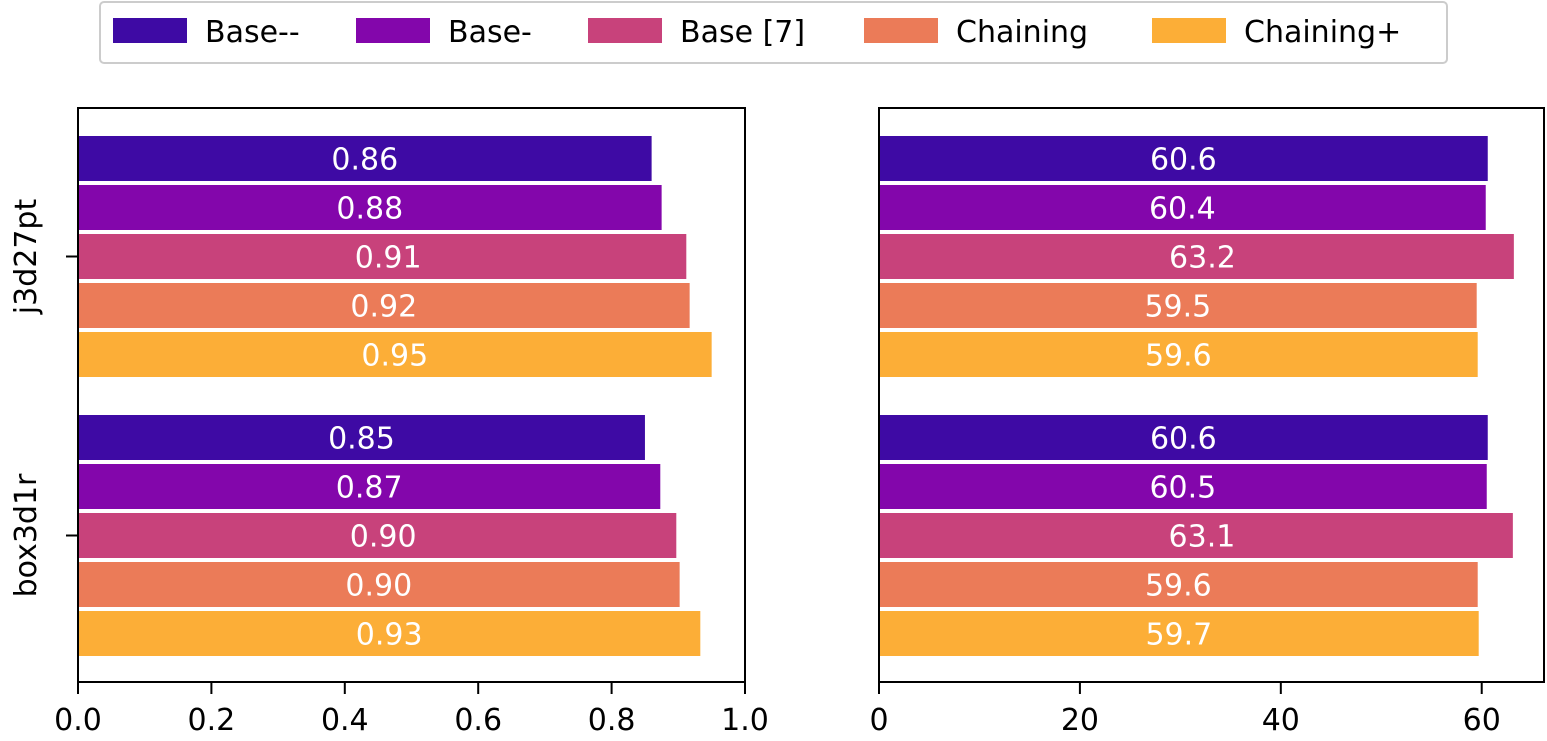 The image size is (1547, 741). I want to click on x-tick-label: 0.4, so click(345, 720).